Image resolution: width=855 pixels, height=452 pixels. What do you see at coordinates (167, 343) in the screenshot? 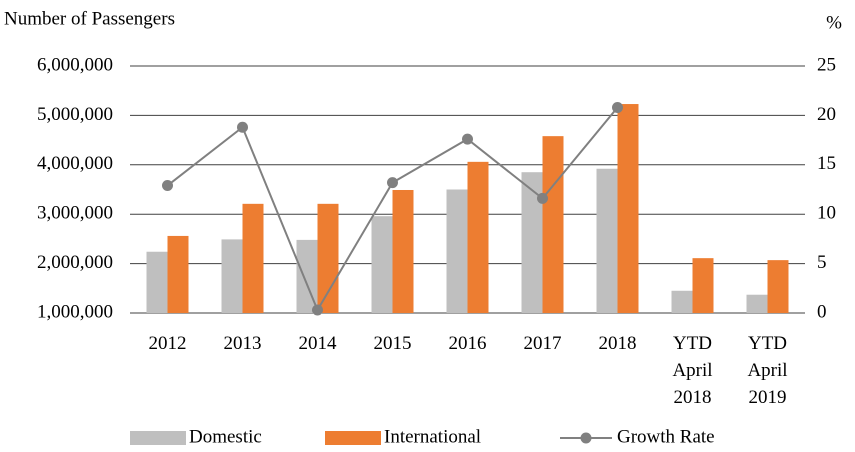
I see `x-tick-label: 2012` at bounding box center [167, 343].